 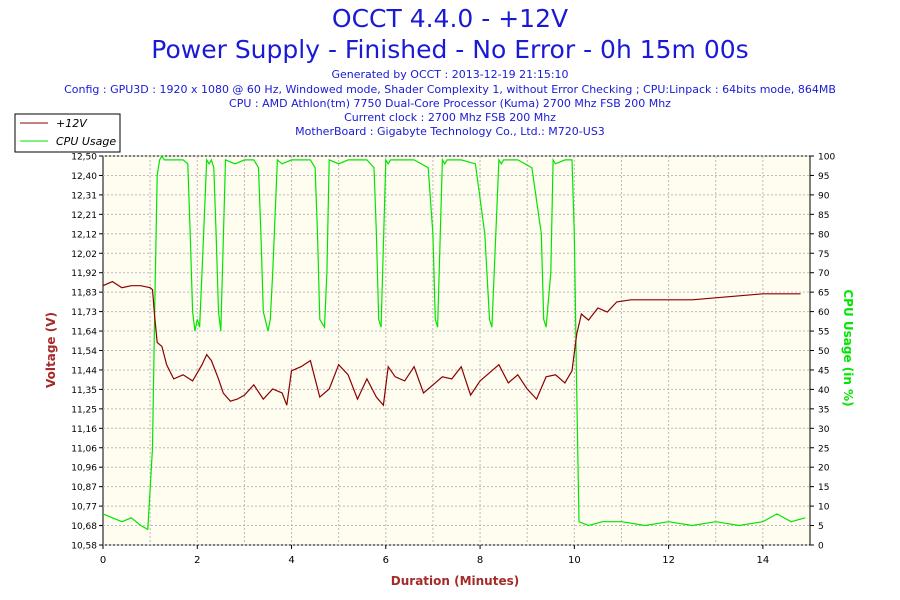 What do you see at coordinates (824, 274) in the screenshot?
I see `y-right-tick-label: 70` at bounding box center [824, 274].